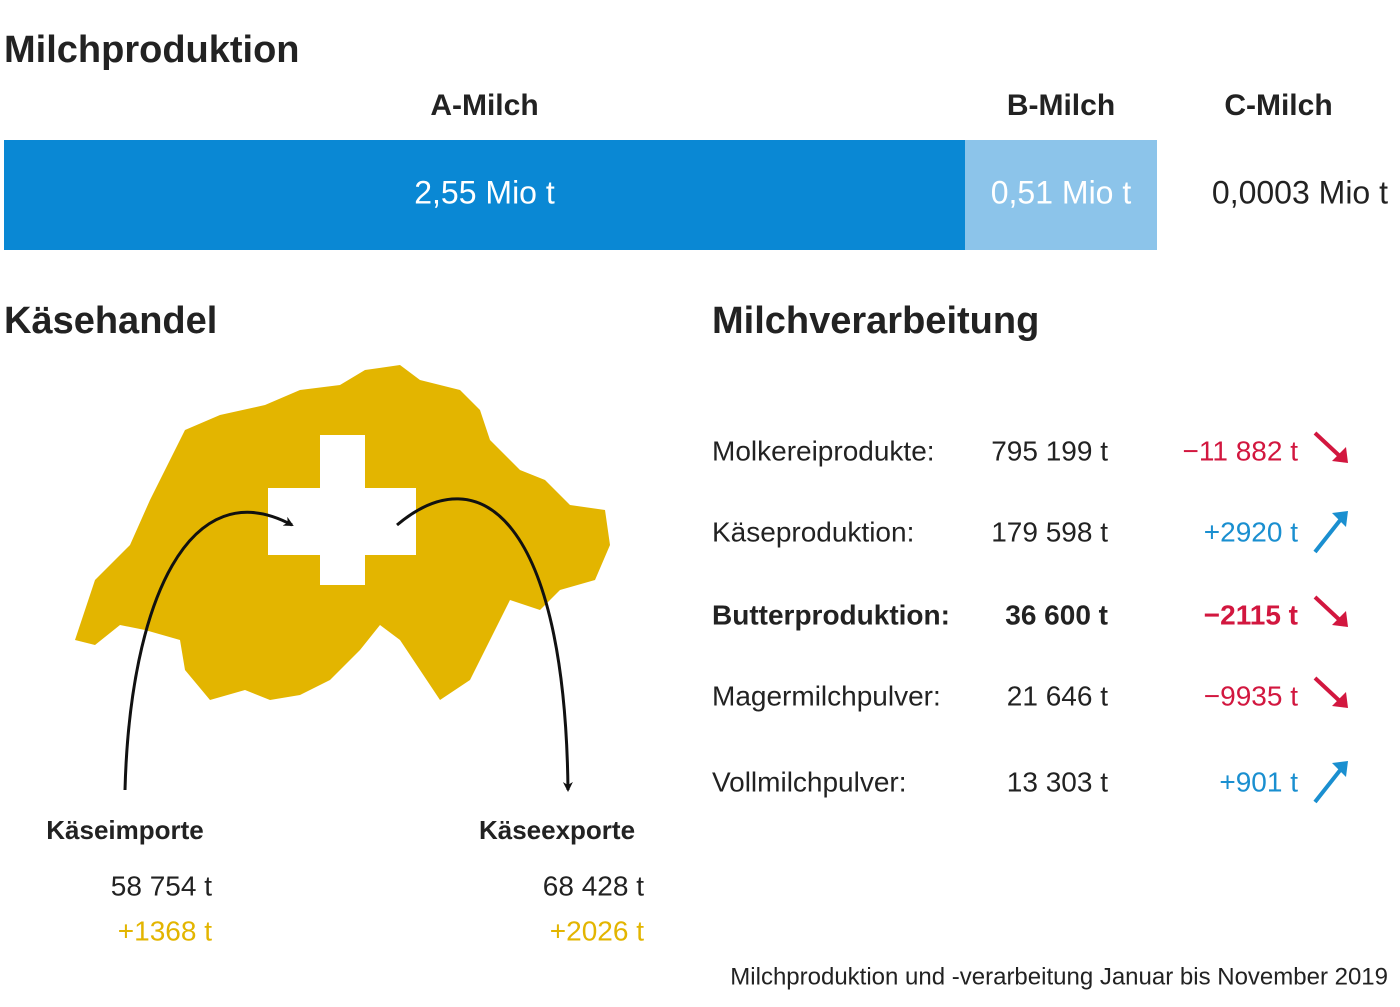 This screenshot has width=1400, height=1007. Describe the element at coordinates (484, 644) in the screenshot. I see `export-arrow` at that location.